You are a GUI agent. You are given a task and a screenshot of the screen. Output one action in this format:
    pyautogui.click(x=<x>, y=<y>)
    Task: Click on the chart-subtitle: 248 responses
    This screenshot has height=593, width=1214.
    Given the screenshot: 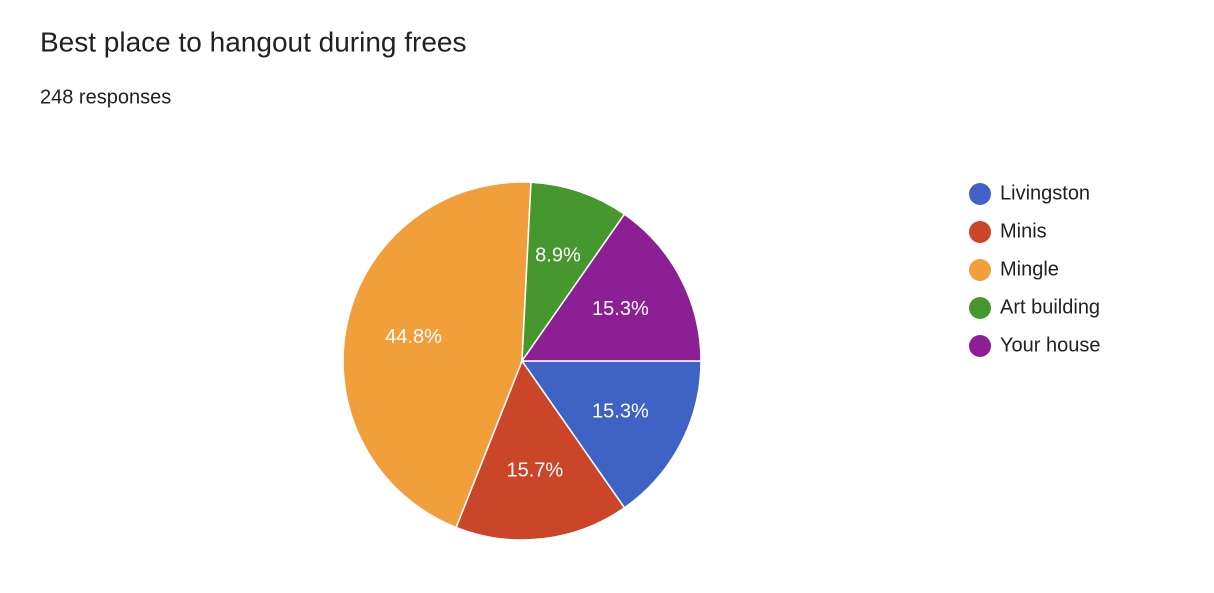 What is the action you would take?
    pyautogui.click(x=105, y=97)
    